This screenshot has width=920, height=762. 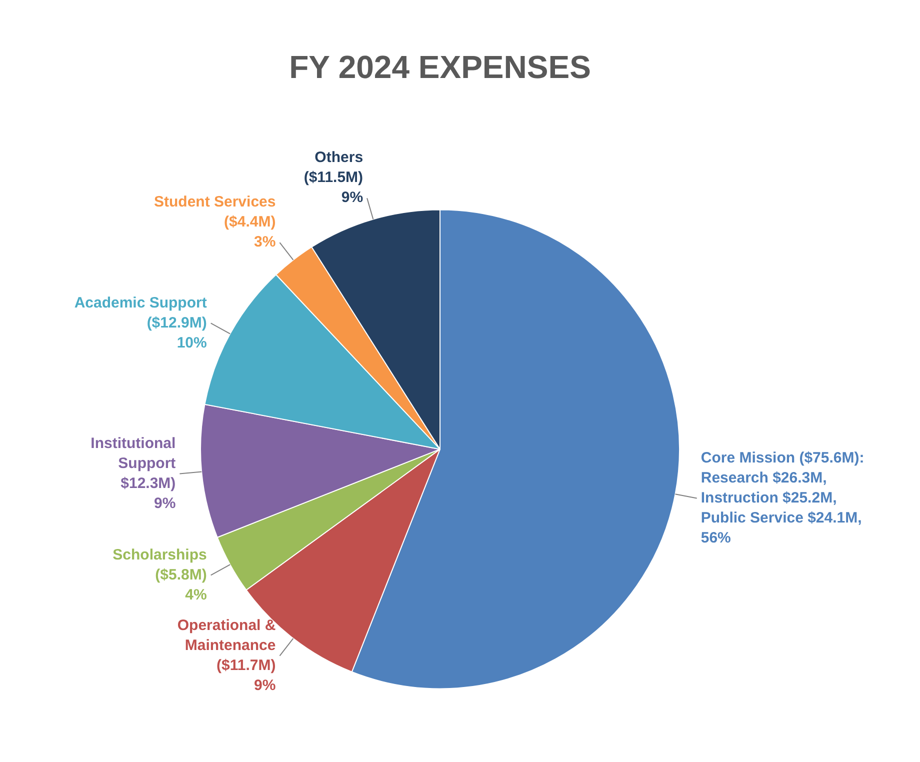 I want to click on slice-label: Institutional Support $12.3M), so click(x=133, y=463).